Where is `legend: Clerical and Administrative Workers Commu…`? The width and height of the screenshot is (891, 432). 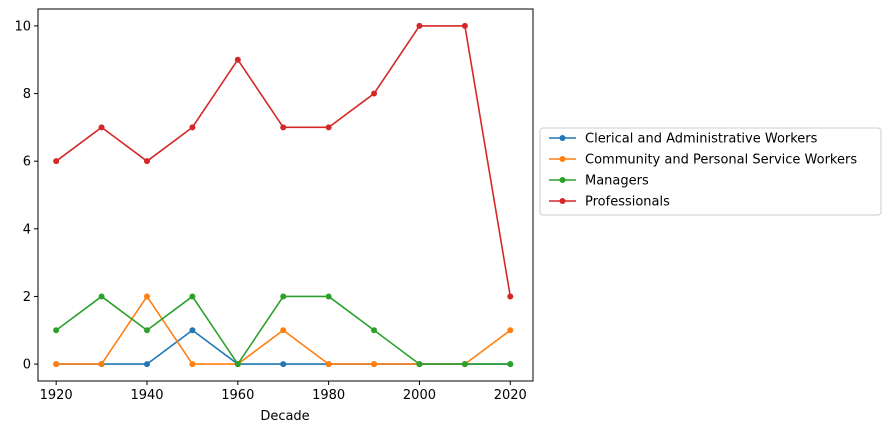 legend: Clerical and Administrative Workers Commu… is located at coordinates (710, 171).